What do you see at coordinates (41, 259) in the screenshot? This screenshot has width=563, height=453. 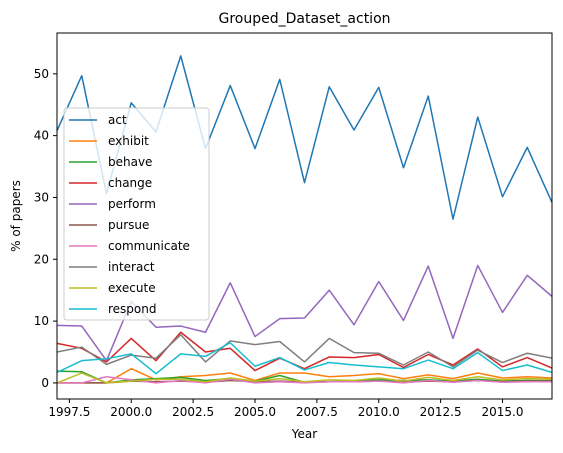 I see `y-tick-label: 20` at bounding box center [41, 259].